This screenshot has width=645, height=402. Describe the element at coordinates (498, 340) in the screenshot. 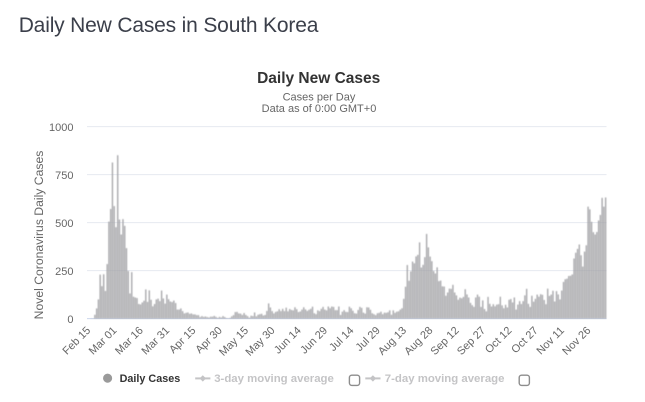

I see `svg-text: Oct 12` at that location.